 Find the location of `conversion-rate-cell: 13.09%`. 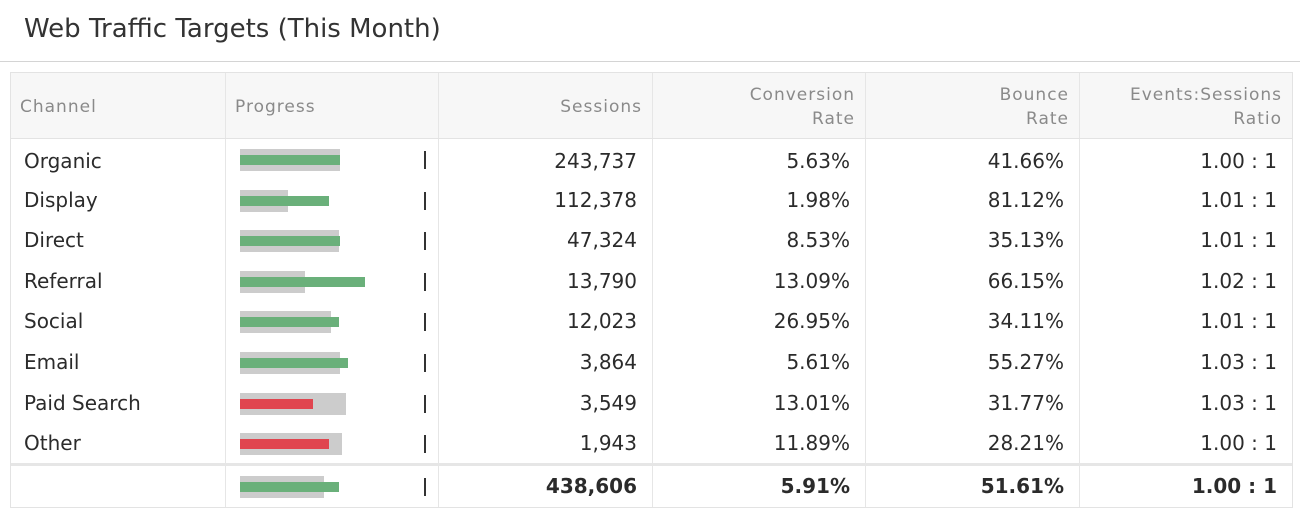

conversion-rate-cell: 13.09% is located at coordinates (759, 281).